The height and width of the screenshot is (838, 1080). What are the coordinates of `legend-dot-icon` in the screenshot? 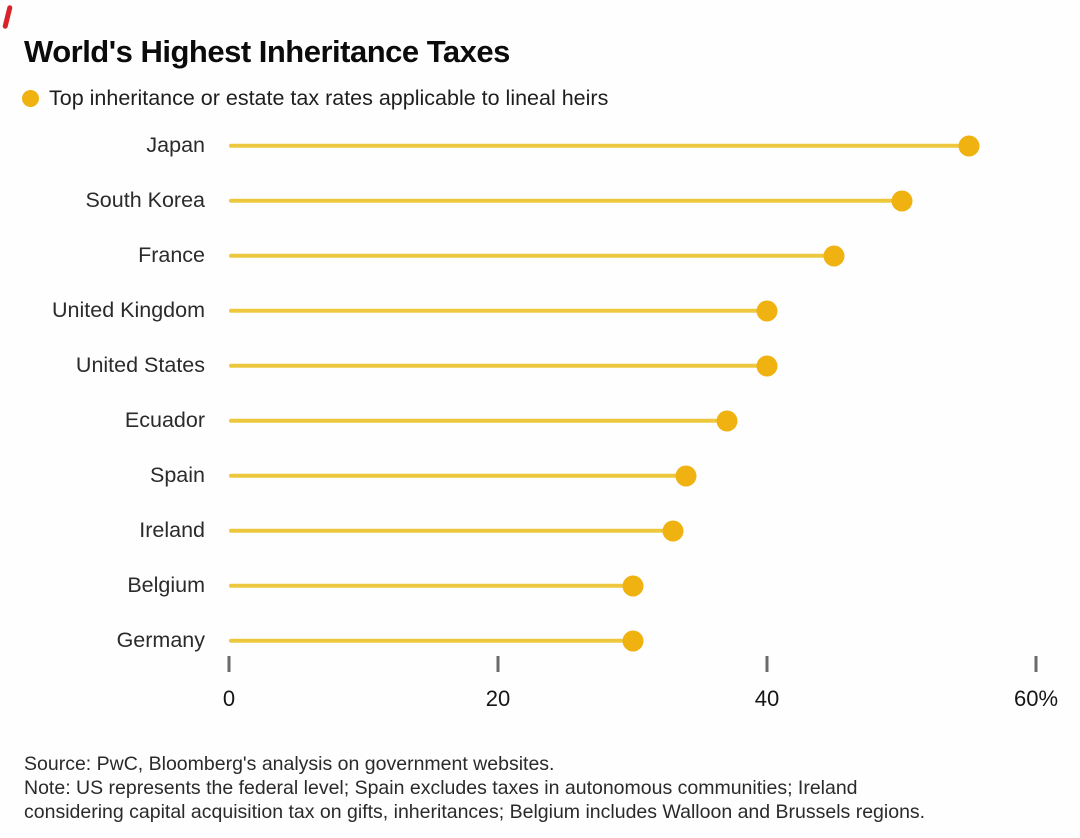 It's located at (30, 98).